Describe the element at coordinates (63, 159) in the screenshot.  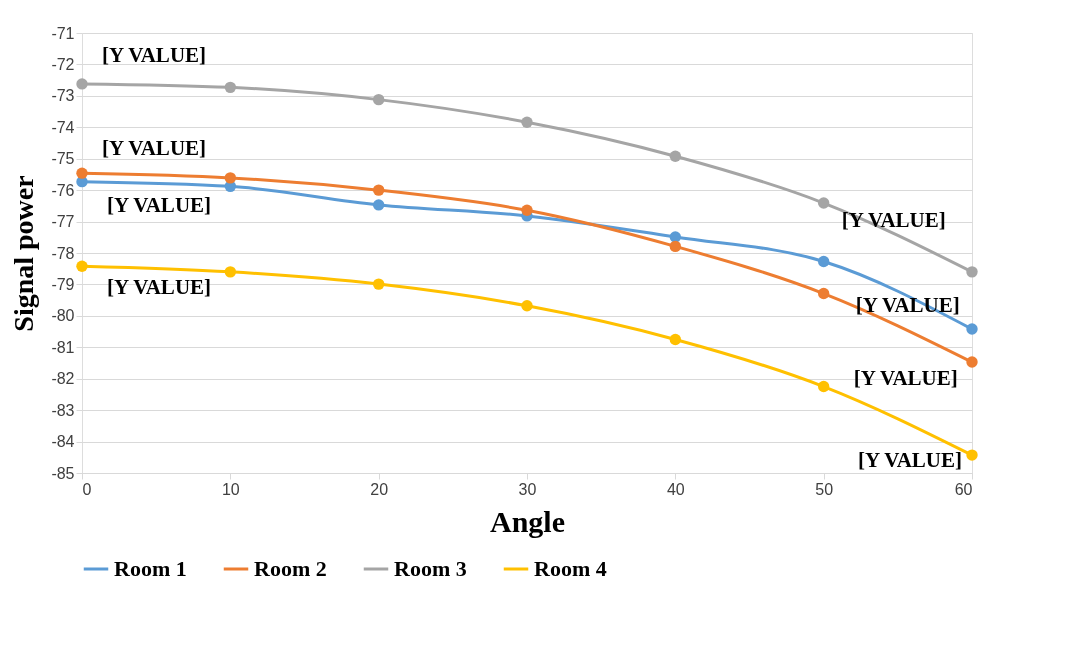
I see `y-tick-label: -75` at that location.